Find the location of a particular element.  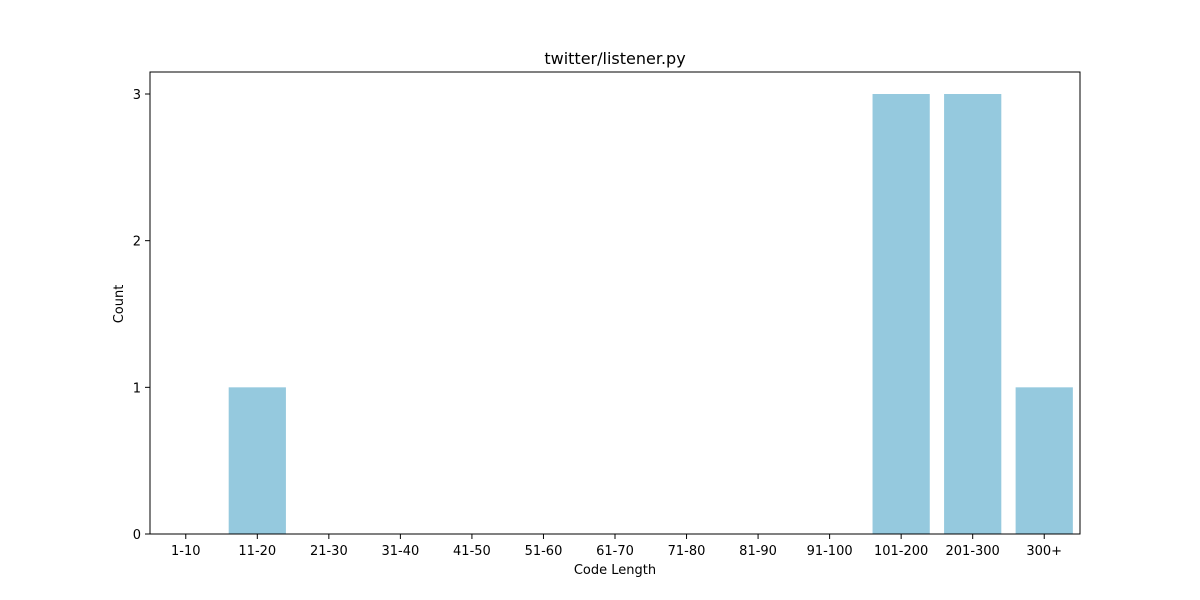

x-tick-label: 81-90 is located at coordinates (758, 551).